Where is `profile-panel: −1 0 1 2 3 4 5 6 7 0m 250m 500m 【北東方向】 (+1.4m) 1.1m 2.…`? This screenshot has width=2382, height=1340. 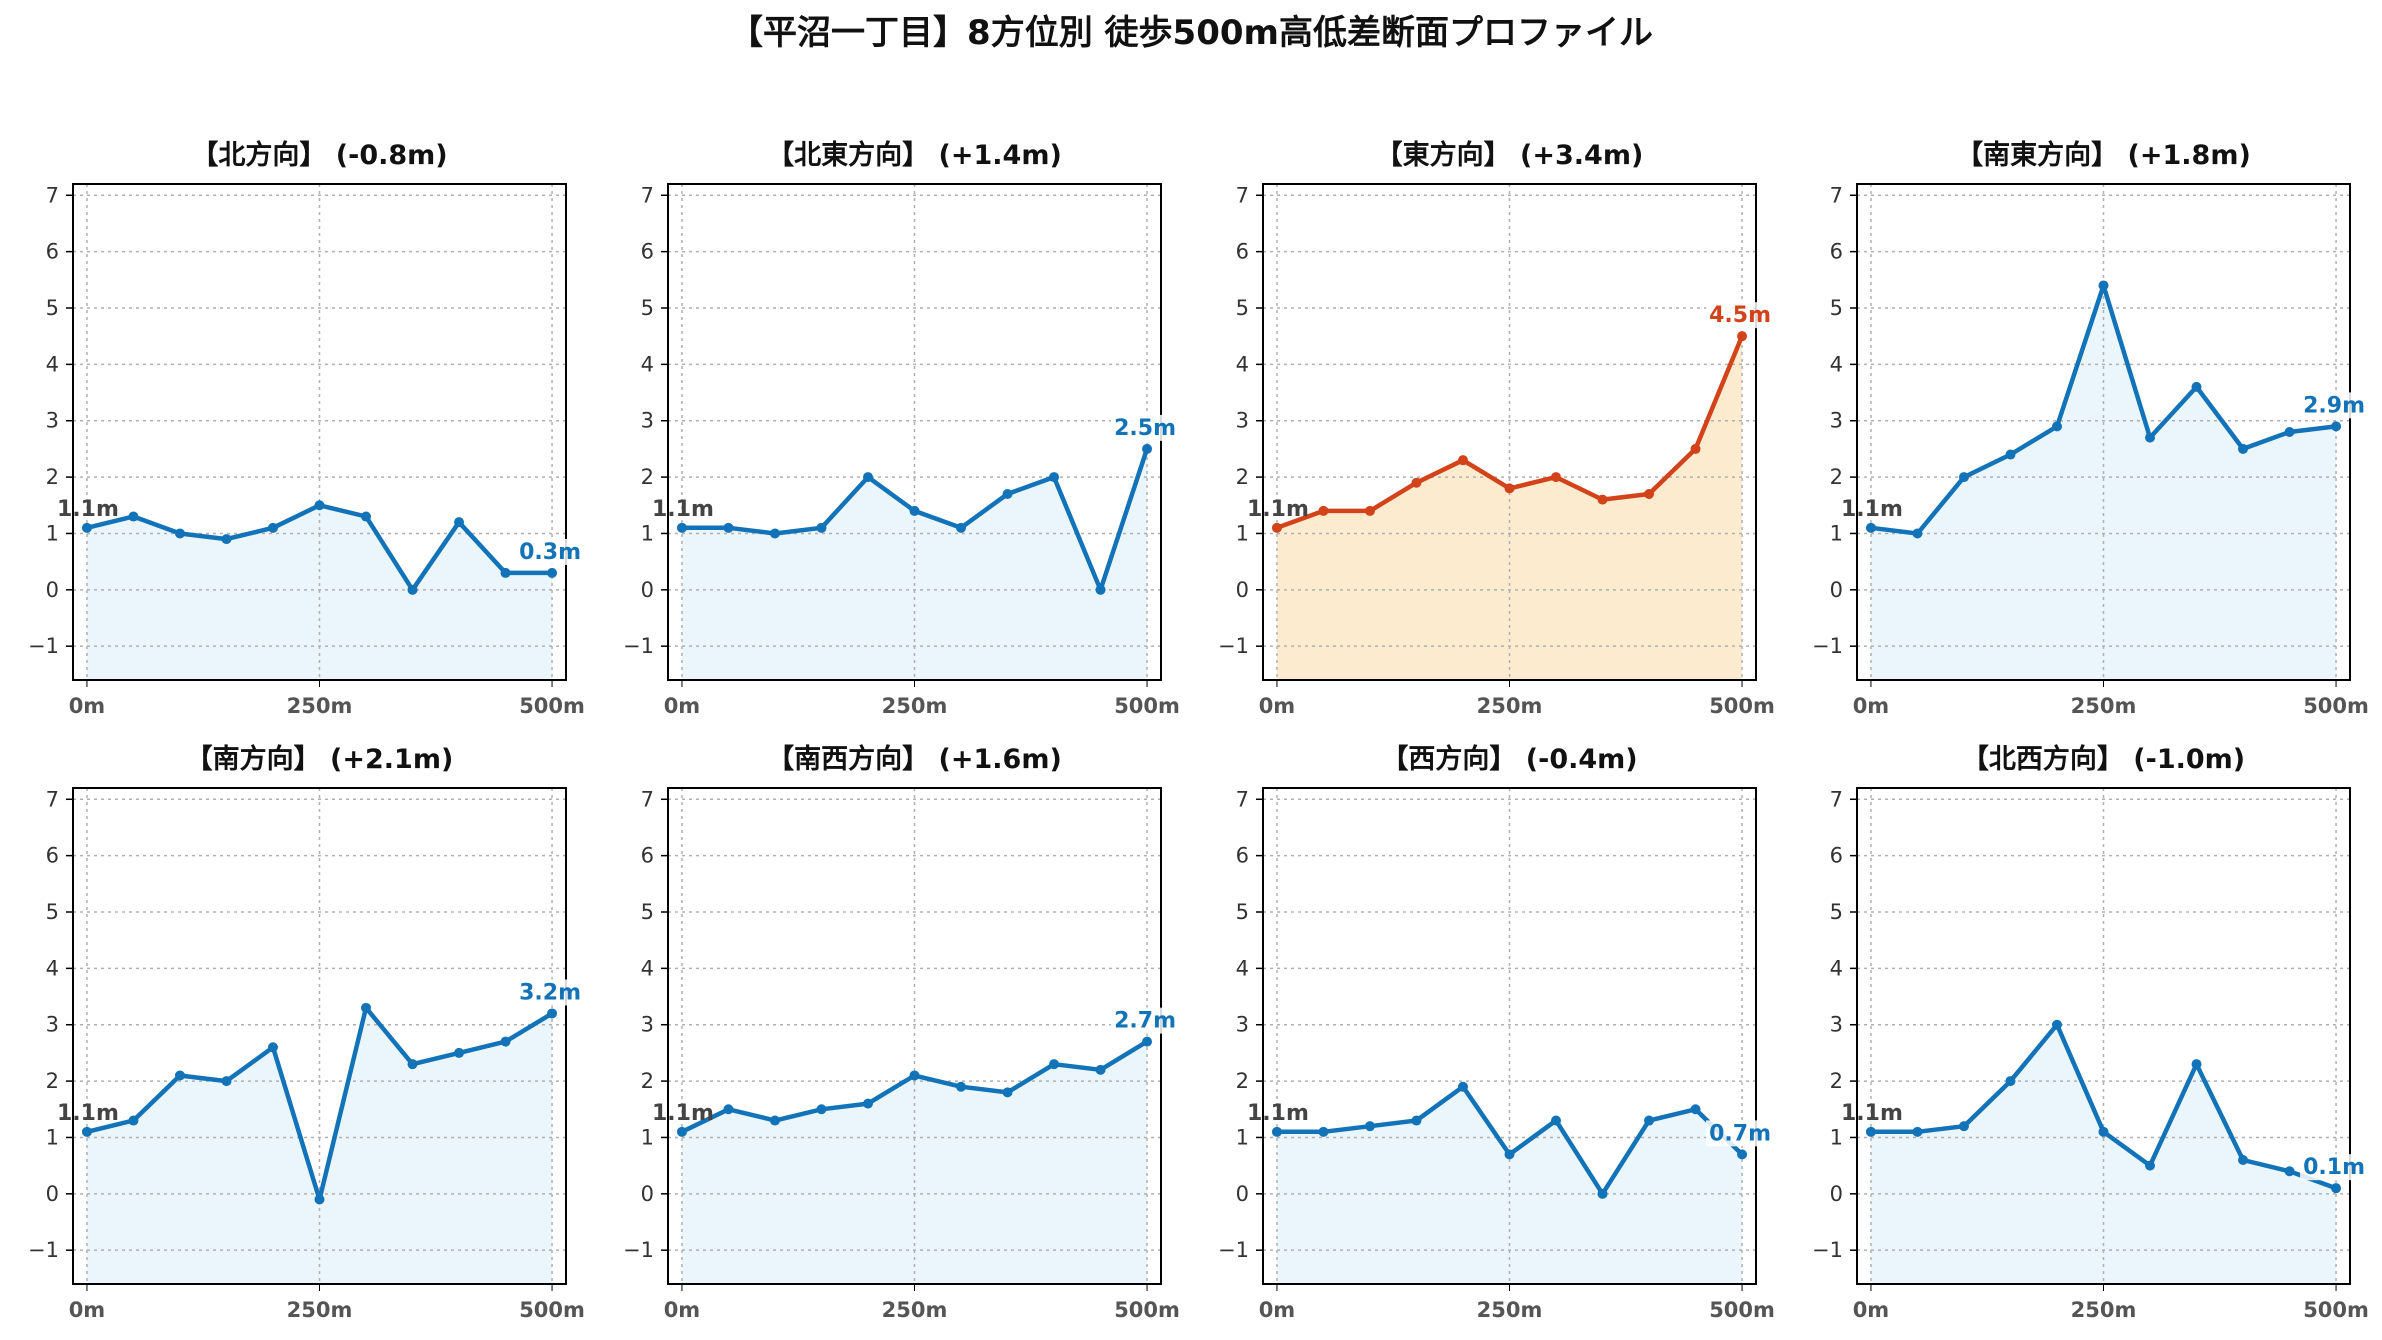
profile-panel: −1 0 1 2 3 4 5 6 7 0m 250m 500m 【北東方向】 (+1.4m) 1.1m 2.… is located at coordinates (901, 428).